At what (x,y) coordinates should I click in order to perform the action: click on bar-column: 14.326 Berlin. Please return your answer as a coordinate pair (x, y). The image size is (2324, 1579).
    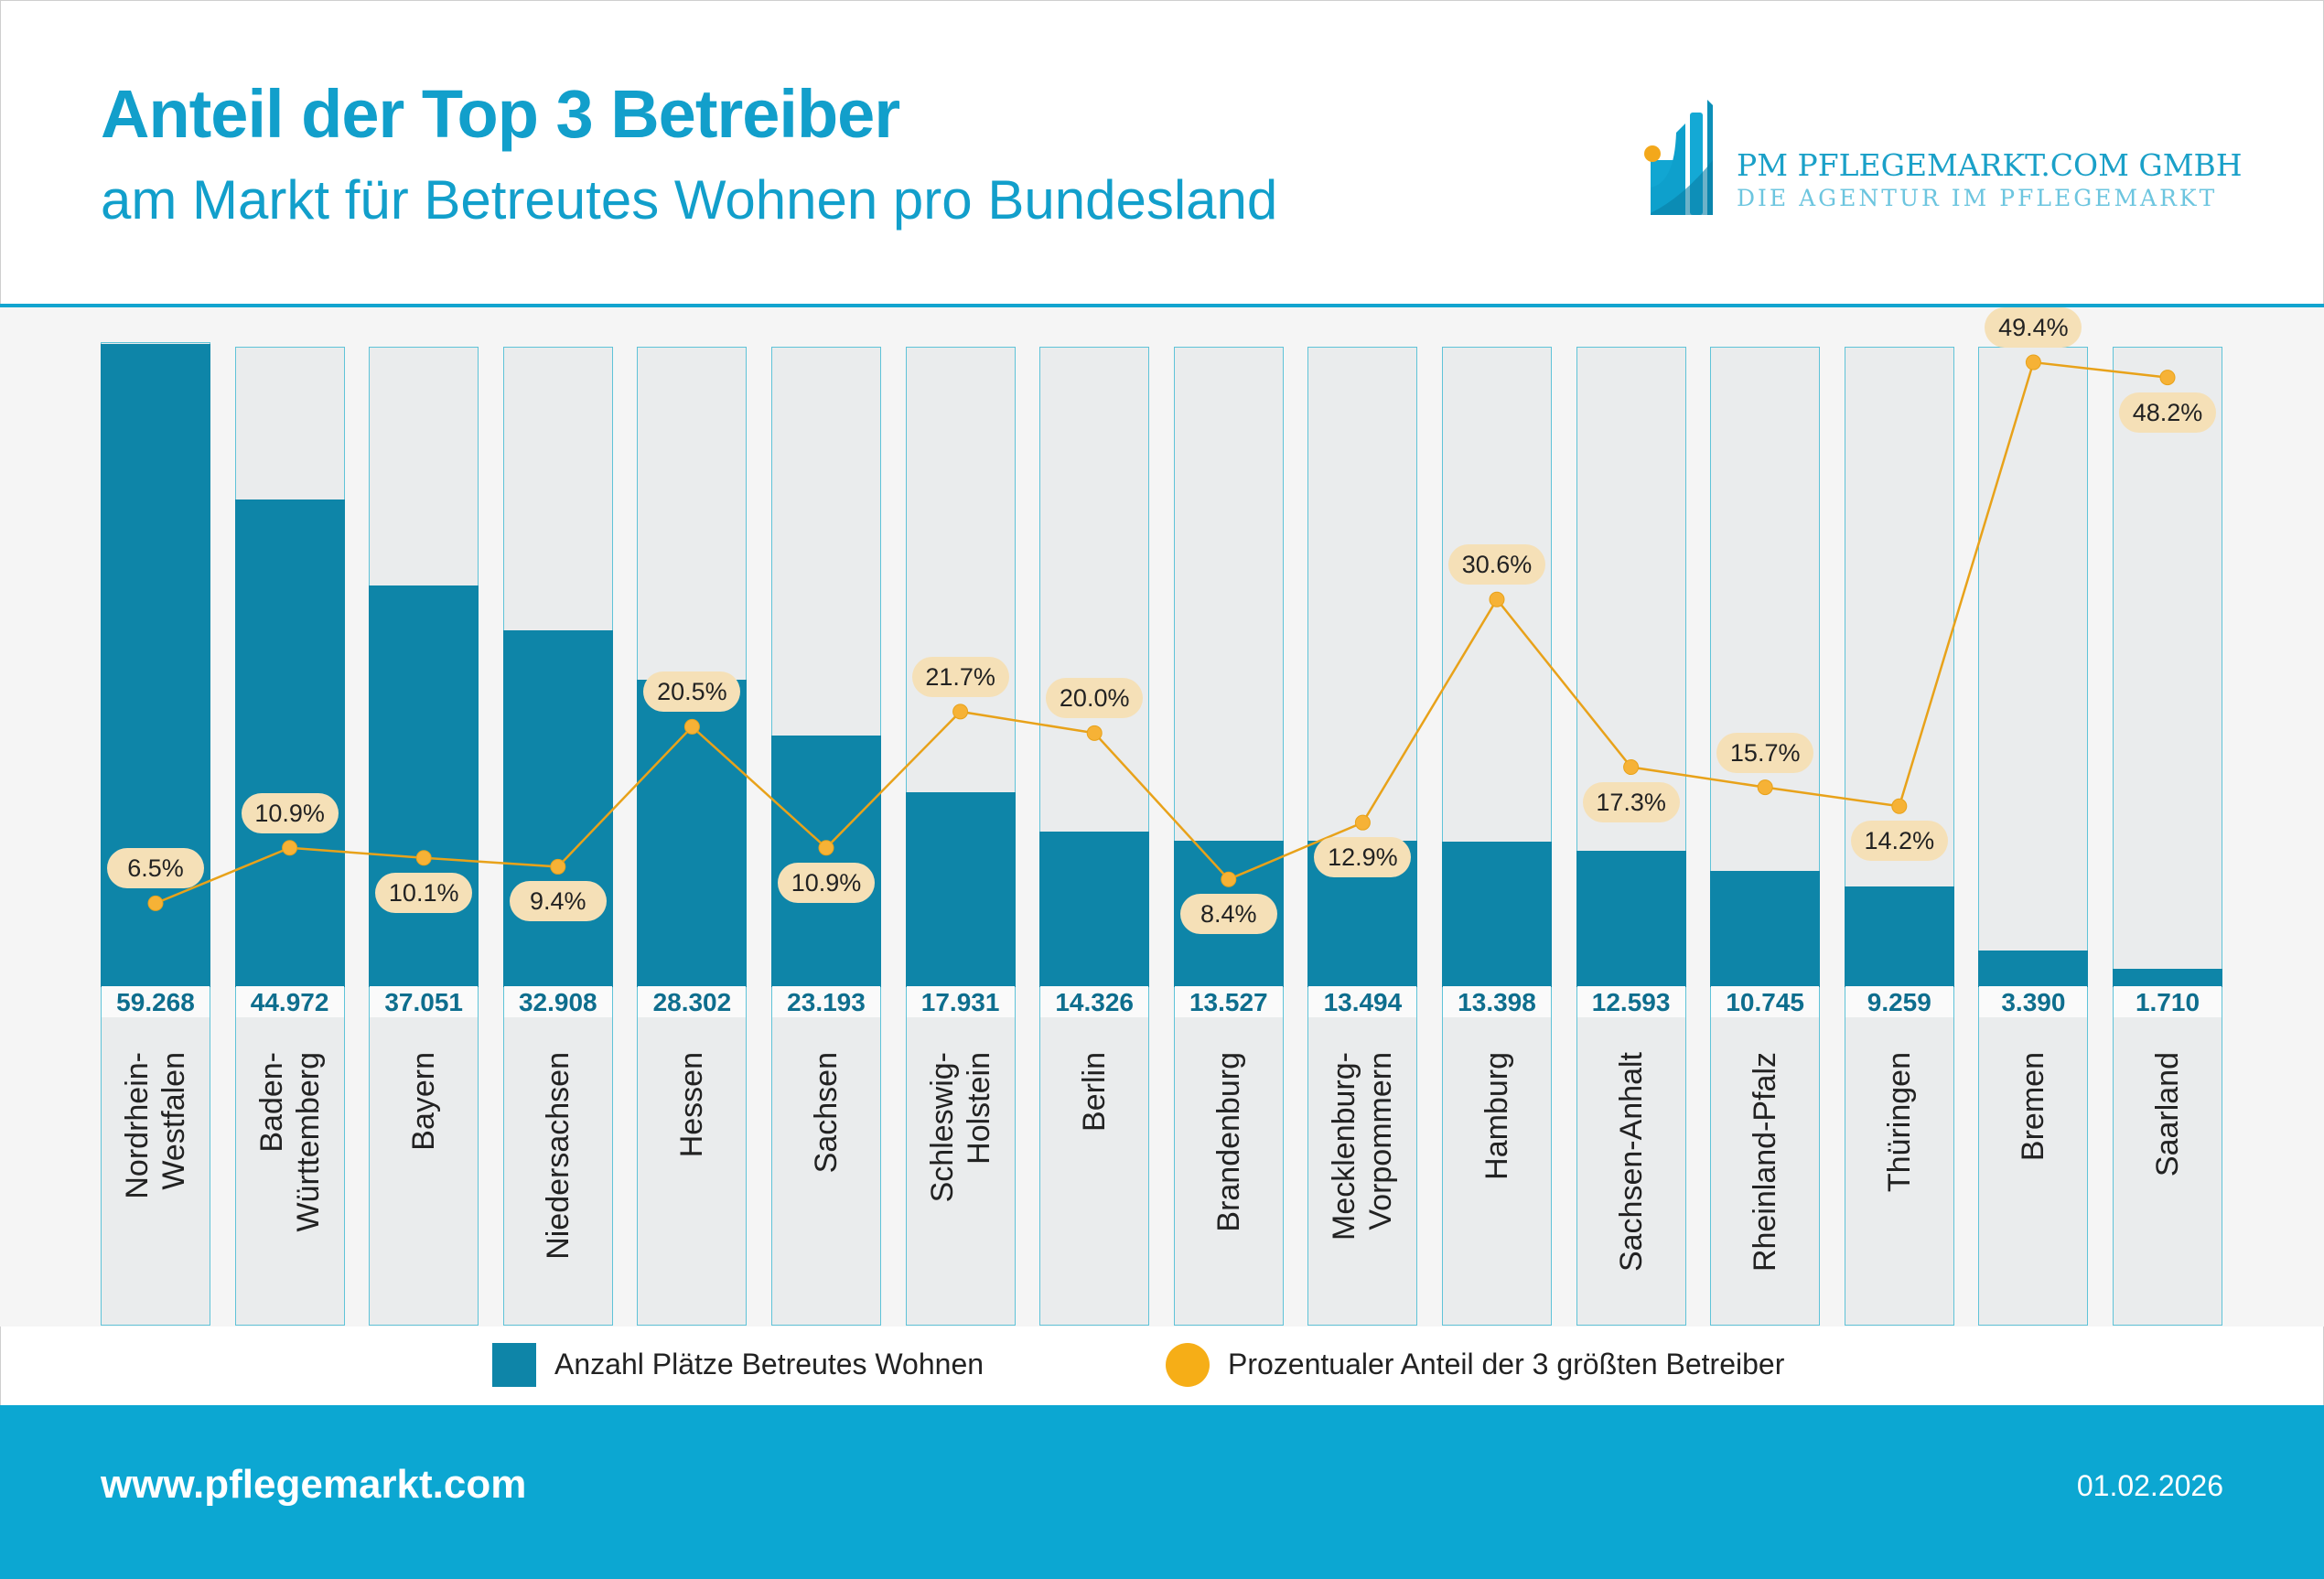
    Looking at the image, I should click on (1094, 836).